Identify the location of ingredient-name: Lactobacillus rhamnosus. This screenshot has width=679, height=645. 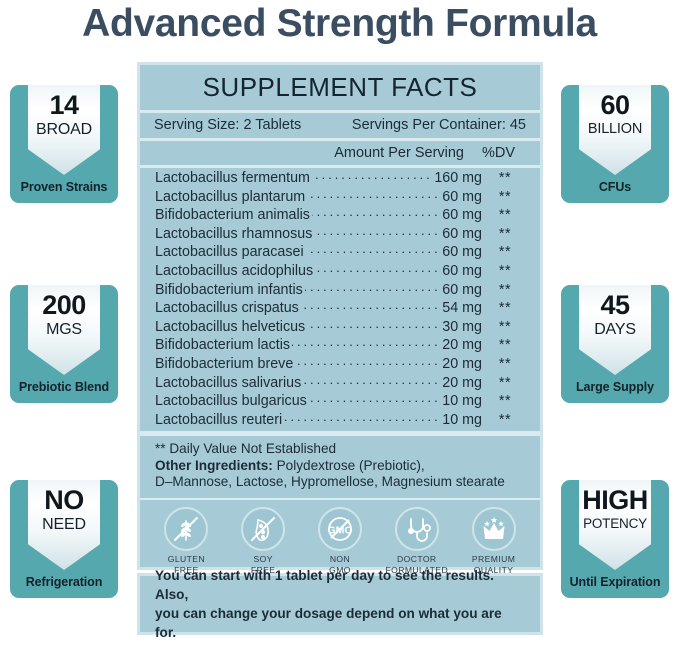
(234, 233).